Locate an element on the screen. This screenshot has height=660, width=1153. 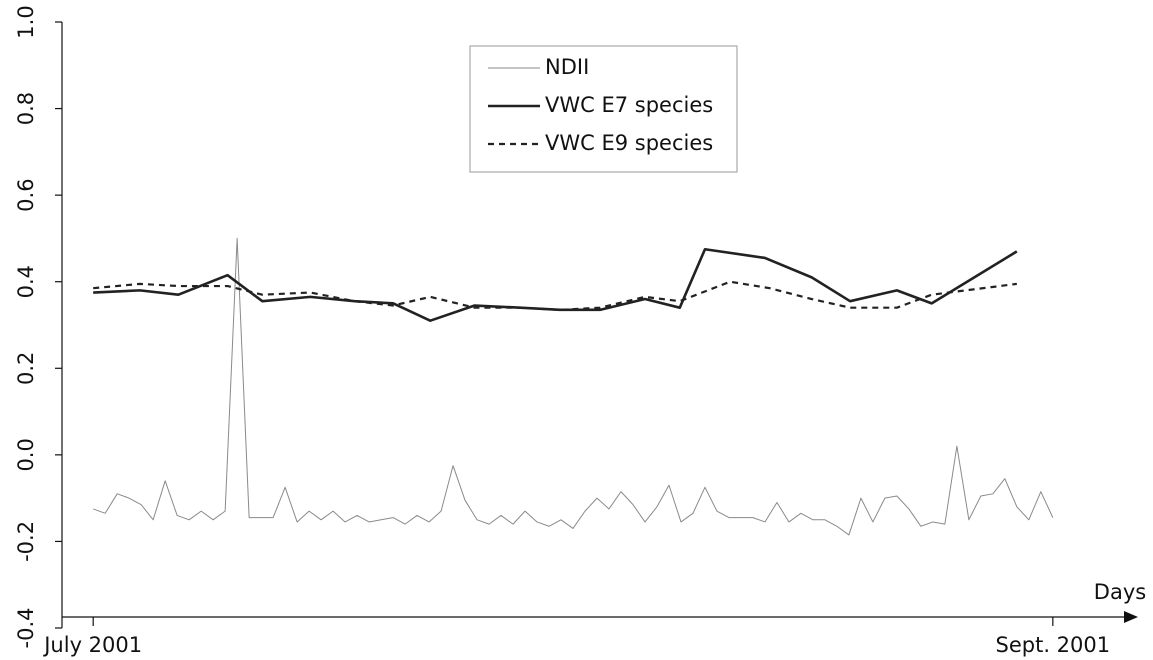
y-tick-label: 0.6 is located at coordinates (26, 194).